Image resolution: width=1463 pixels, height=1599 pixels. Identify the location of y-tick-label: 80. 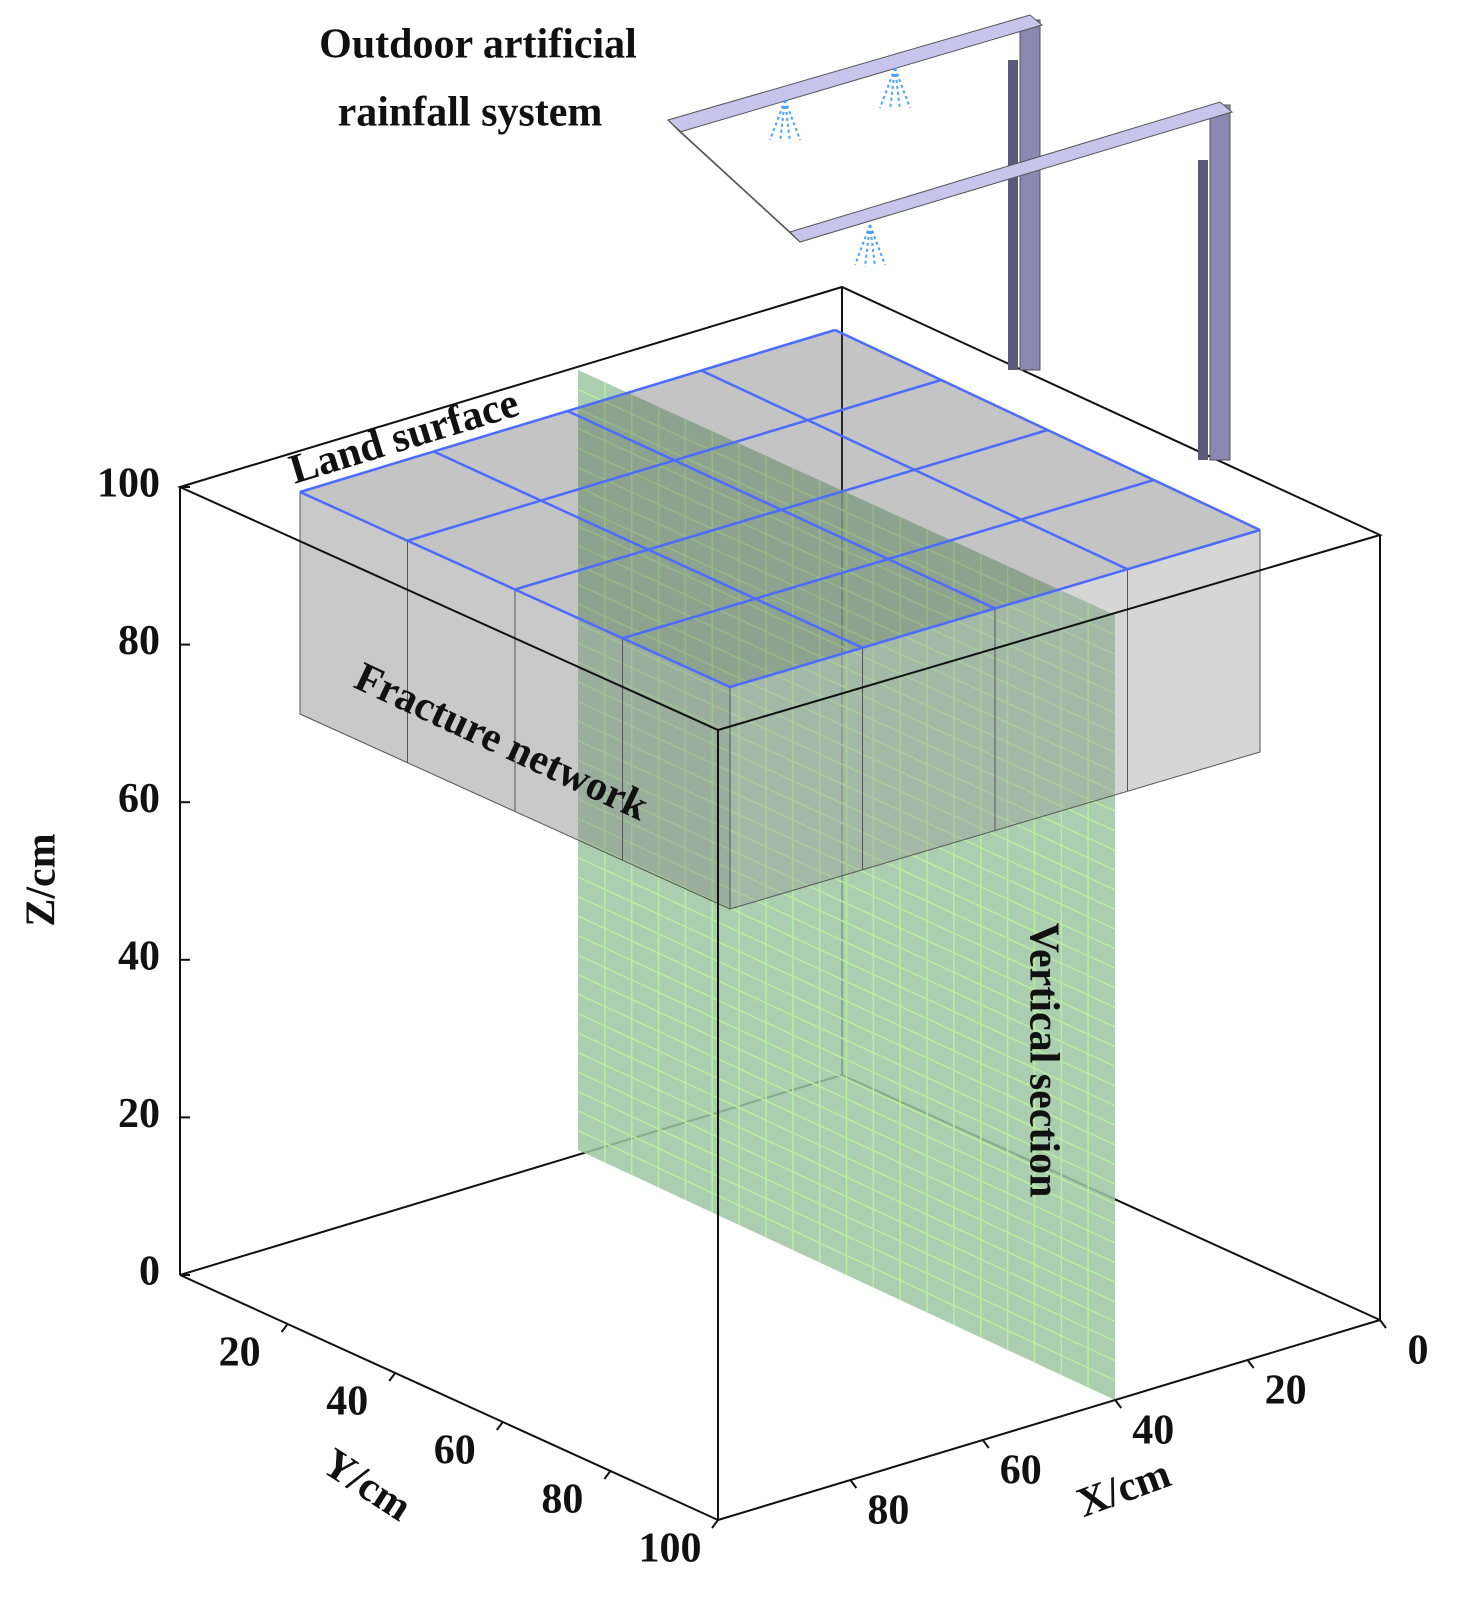
(562, 1500).